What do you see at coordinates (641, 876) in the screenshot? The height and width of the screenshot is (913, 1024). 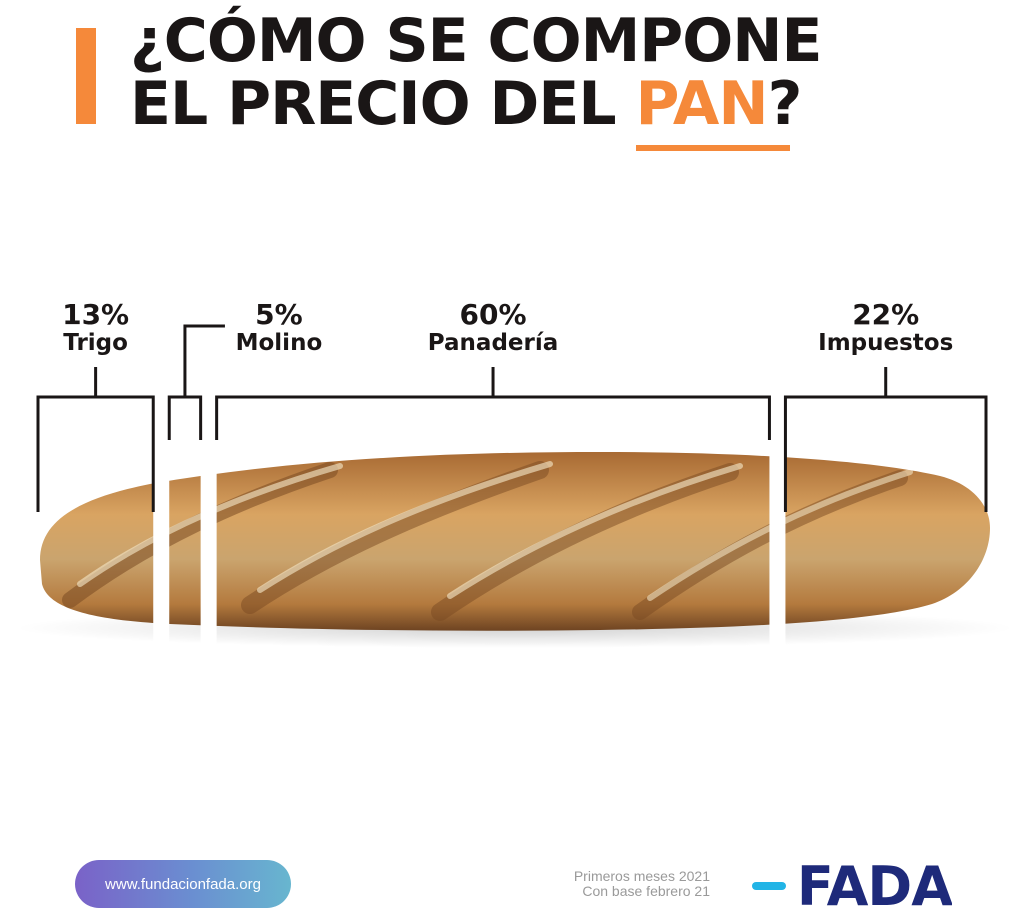 I see `source-note-line-1: Primeros meses 2021` at bounding box center [641, 876].